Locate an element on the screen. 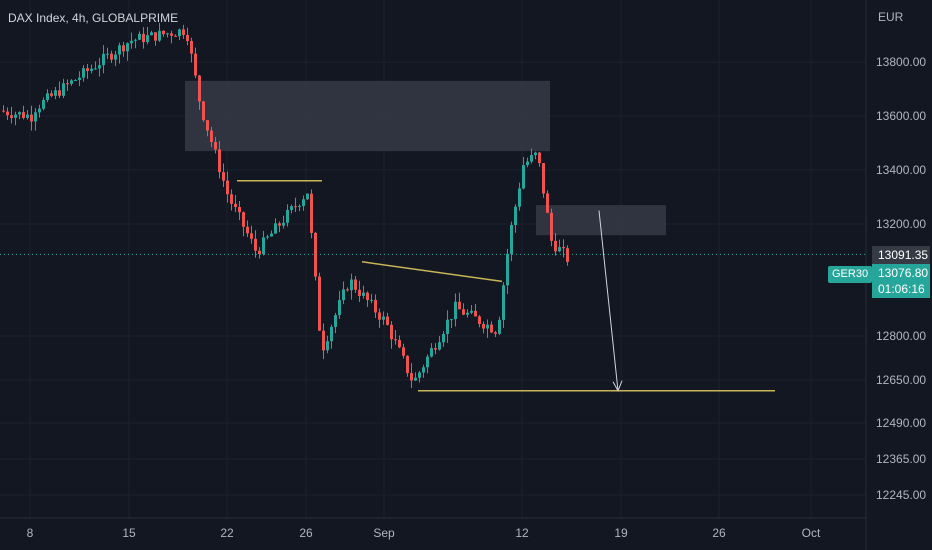 Image resolution: width=932 pixels, height=550 pixels. time-tick: Oct is located at coordinates (811, 533).